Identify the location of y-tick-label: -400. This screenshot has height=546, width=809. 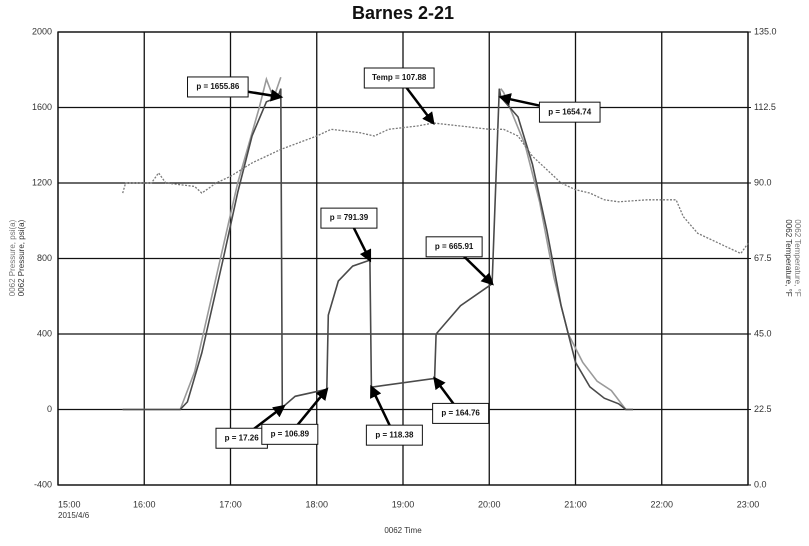
(43, 484).